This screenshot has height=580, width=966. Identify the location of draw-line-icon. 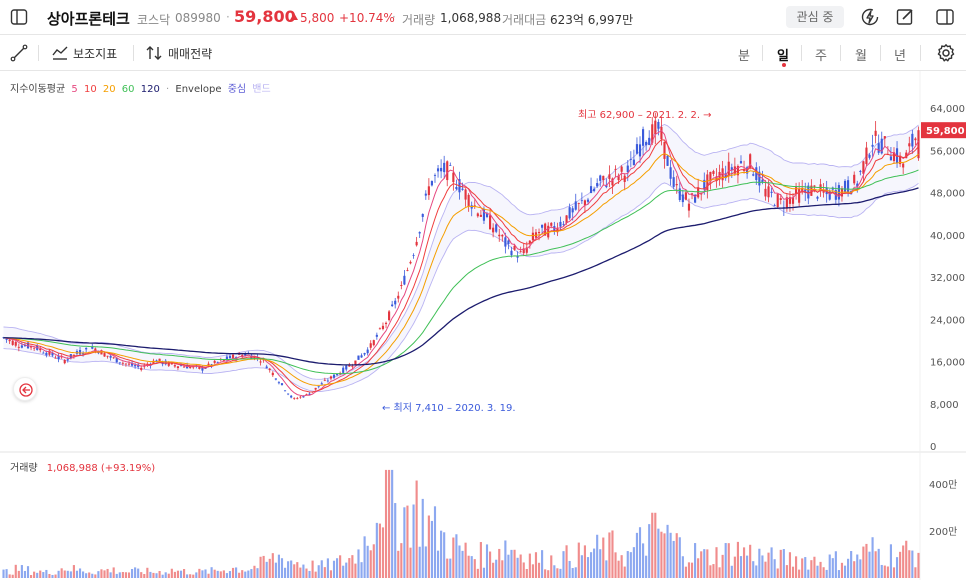
(19, 53).